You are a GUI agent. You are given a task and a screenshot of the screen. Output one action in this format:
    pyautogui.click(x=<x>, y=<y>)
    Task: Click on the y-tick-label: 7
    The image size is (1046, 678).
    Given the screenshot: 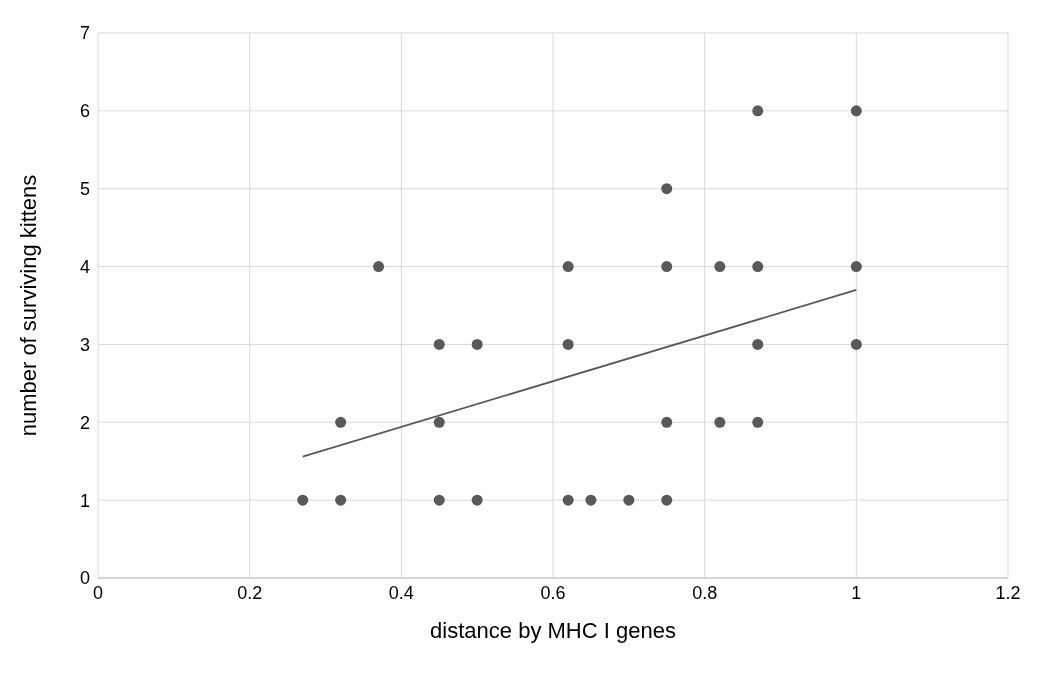 What is the action you would take?
    pyautogui.click(x=84, y=33)
    